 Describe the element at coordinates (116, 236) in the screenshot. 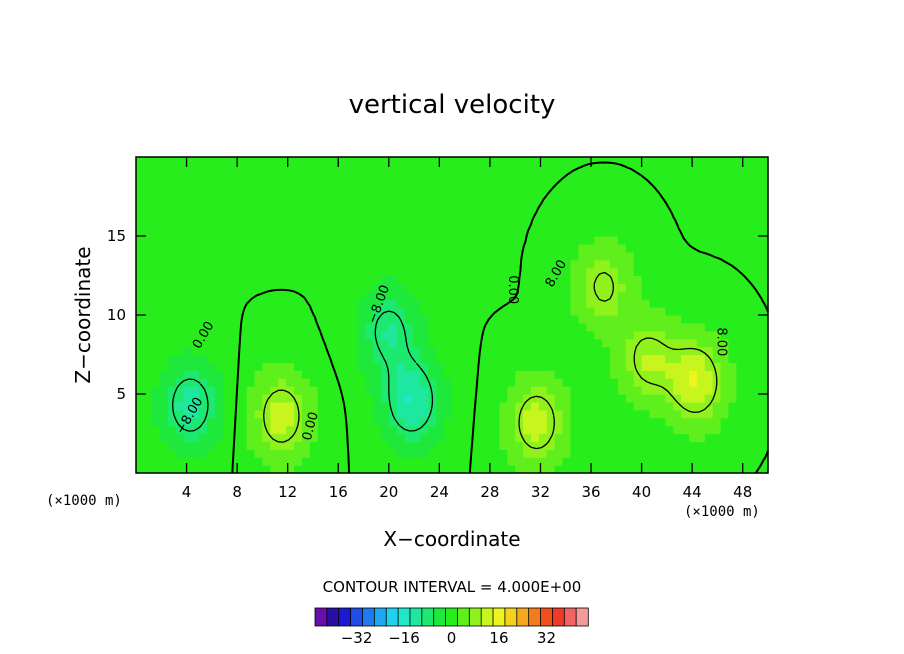

I see `y-tick-label: 15` at that location.